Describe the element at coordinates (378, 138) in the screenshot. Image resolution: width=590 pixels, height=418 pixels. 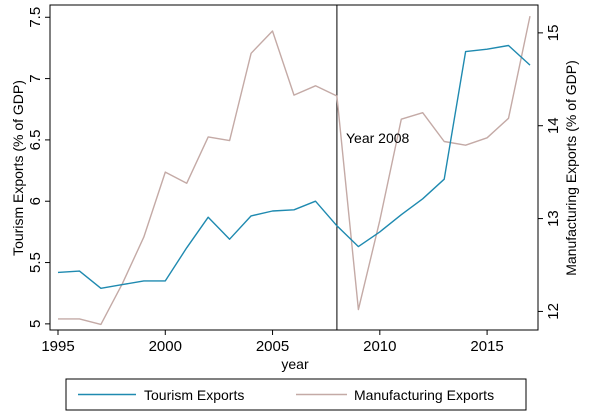
I see `annotation-year-2008: Year 2008` at that location.